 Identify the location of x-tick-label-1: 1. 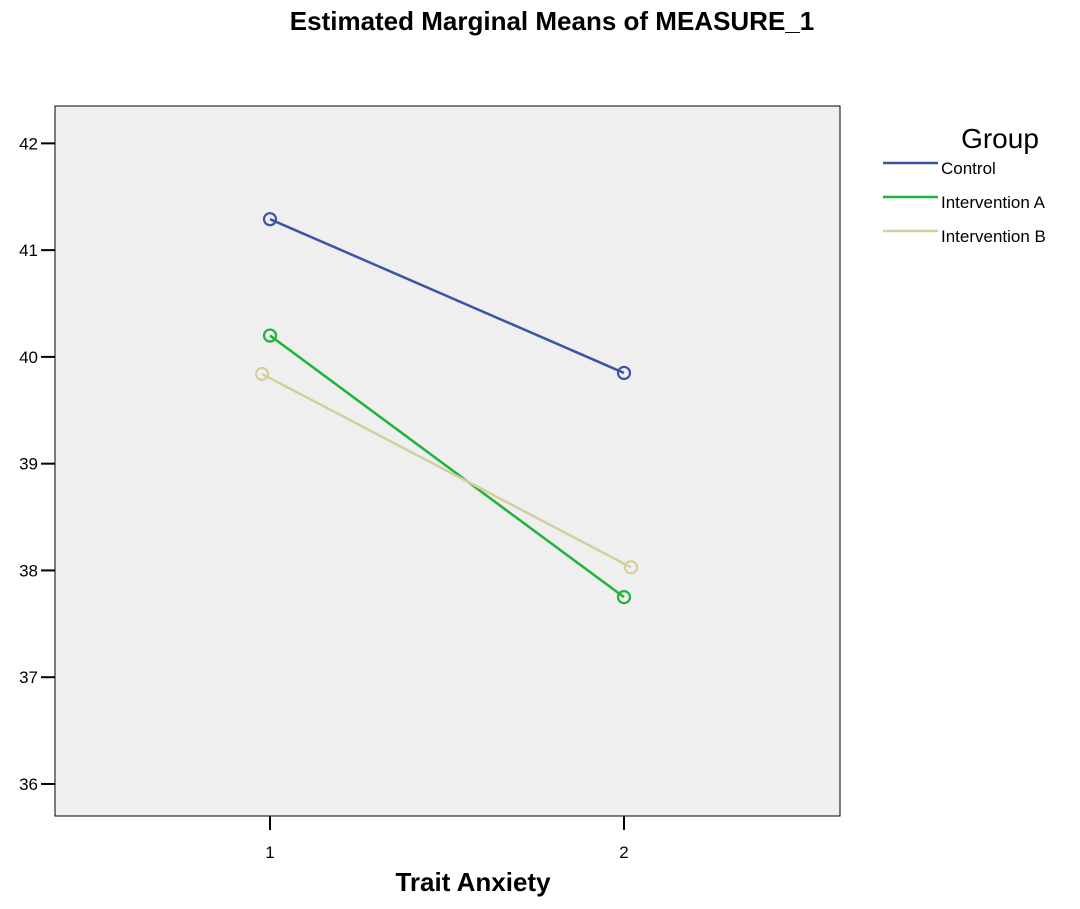
(269, 852).